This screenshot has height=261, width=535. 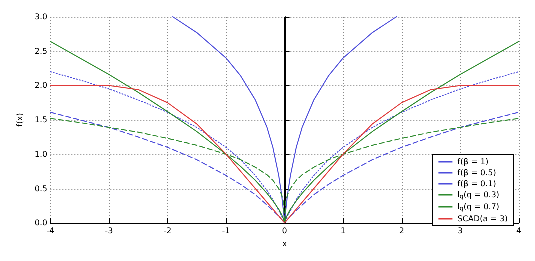 I want to click on y-tick-label: 3.0, so click(x=41, y=17).